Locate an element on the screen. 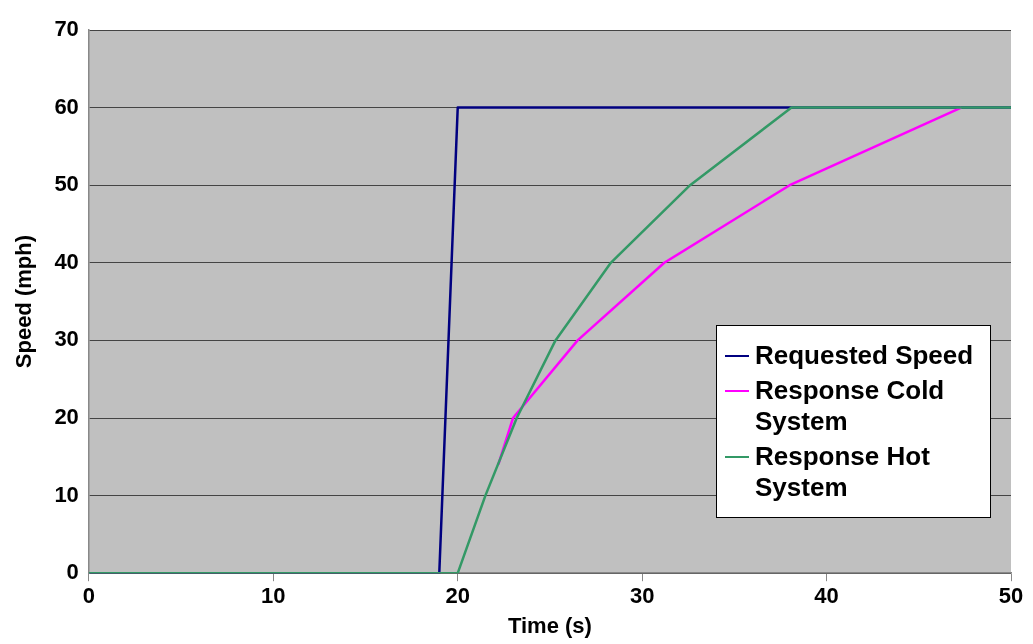 The width and height of the screenshot is (1033, 644). y-tick-label: 70 is located at coordinates (66, 29).